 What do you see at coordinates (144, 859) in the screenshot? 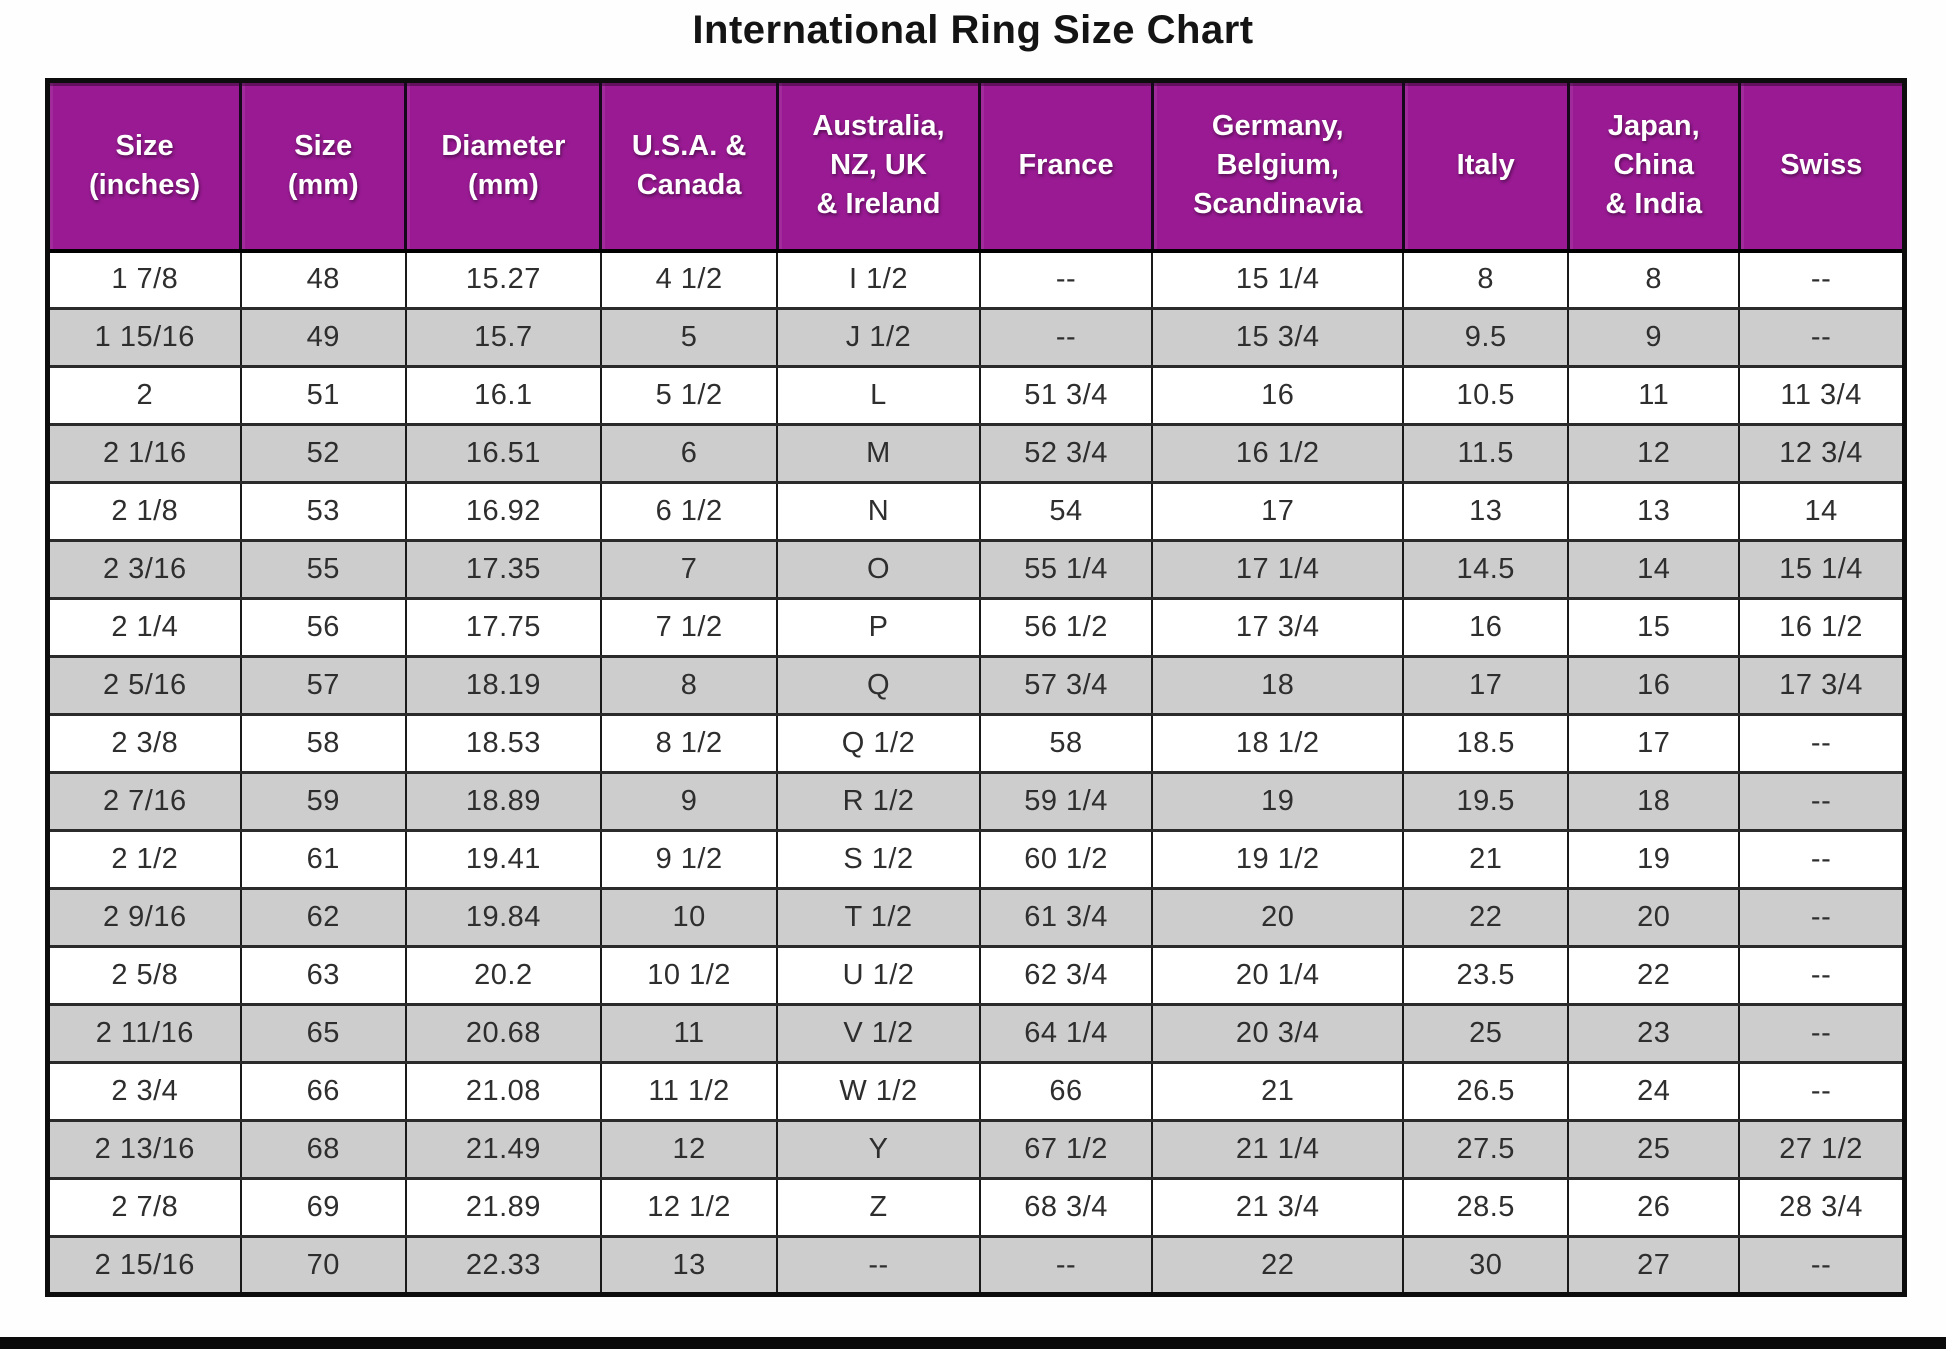
I see `table-cell: 2 1/2` at bounding box center [144, 859].